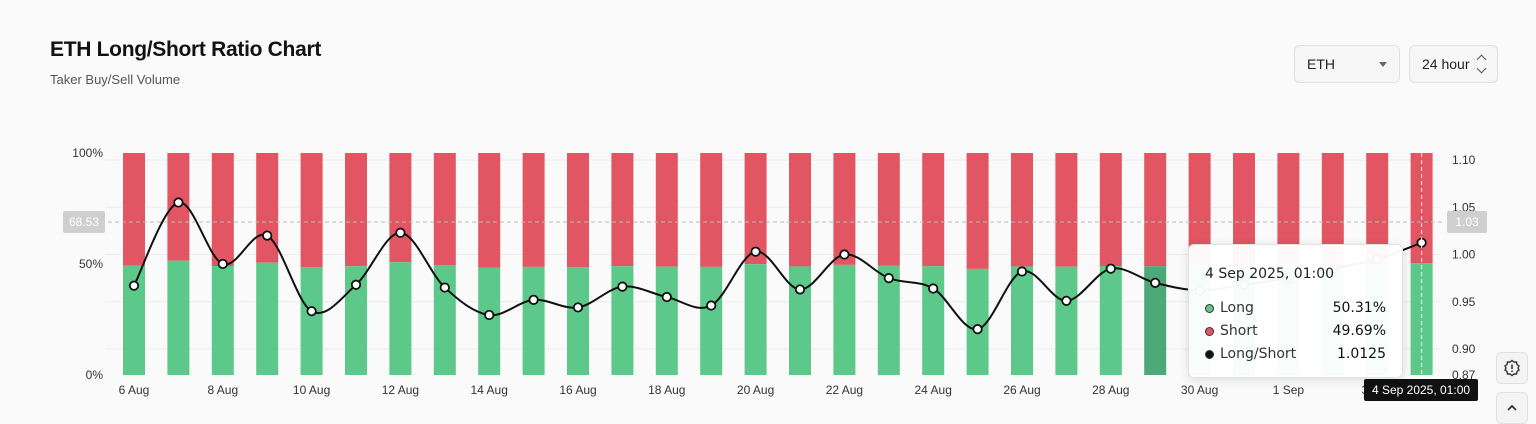  I want to click on tooltip-row-short: Short 49.69%, so click(1295, 331).